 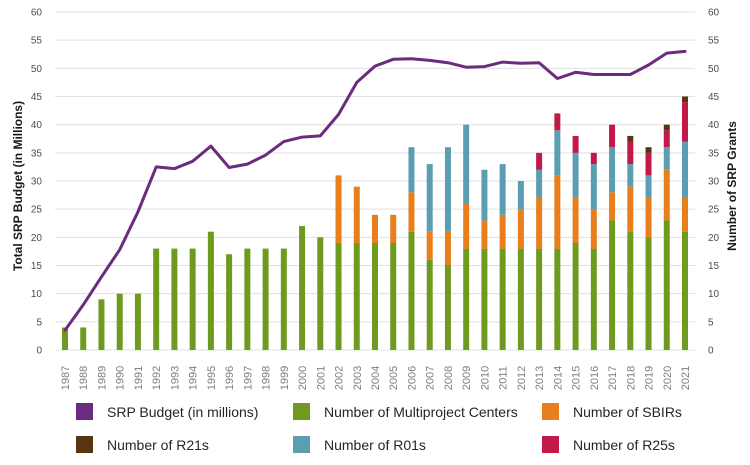 What do you see at coordinates (394, 378) in the screenshot?
I see `x-tick-label: 2005` at bounding box center [394, 378].